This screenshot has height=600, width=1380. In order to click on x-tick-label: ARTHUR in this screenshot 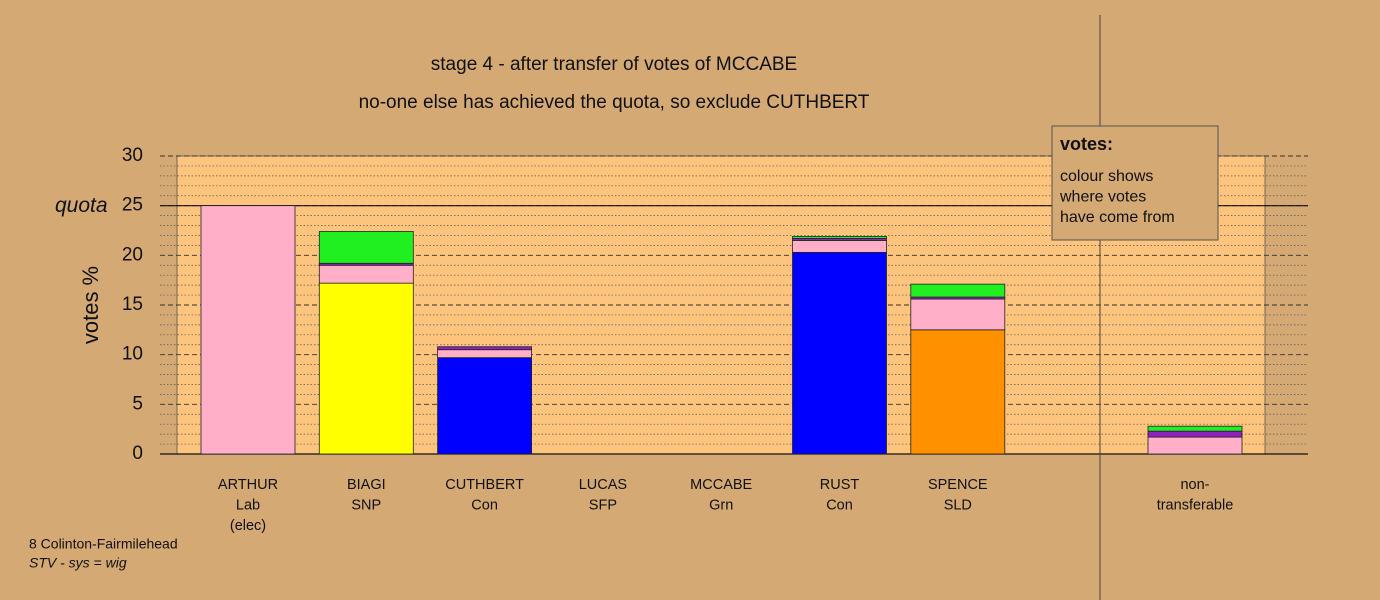, I will do `click(248, 485)`.